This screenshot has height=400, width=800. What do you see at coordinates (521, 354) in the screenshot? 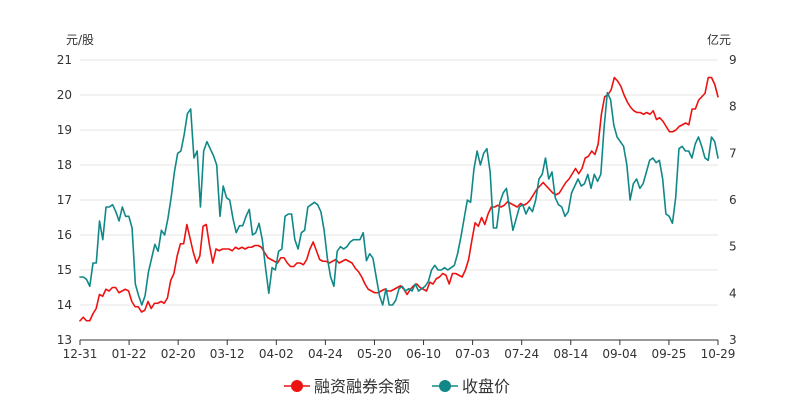
I see `x-tick-label: 07-24` at bounding box center [521, 354].